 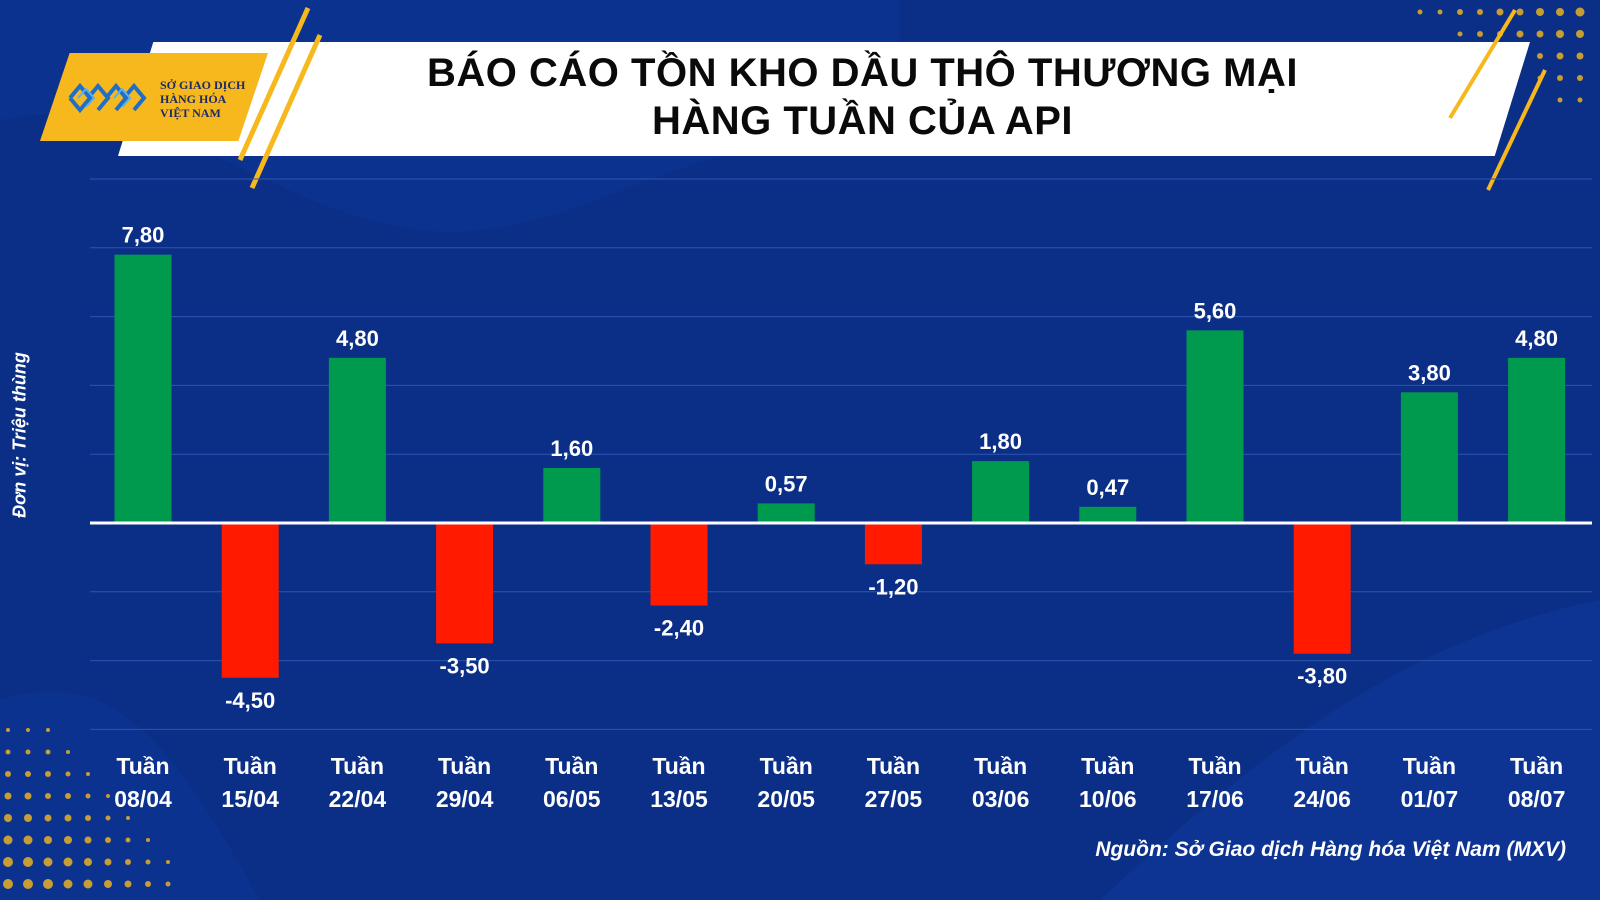 I want to click on x-tick-label: 13/05, so click(x=679, y=799).